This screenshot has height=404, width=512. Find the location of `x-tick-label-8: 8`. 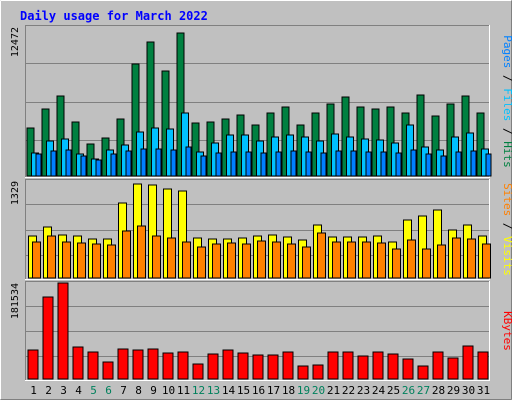

x-tick-label-8: 8 is located at coordinates (138, 390).